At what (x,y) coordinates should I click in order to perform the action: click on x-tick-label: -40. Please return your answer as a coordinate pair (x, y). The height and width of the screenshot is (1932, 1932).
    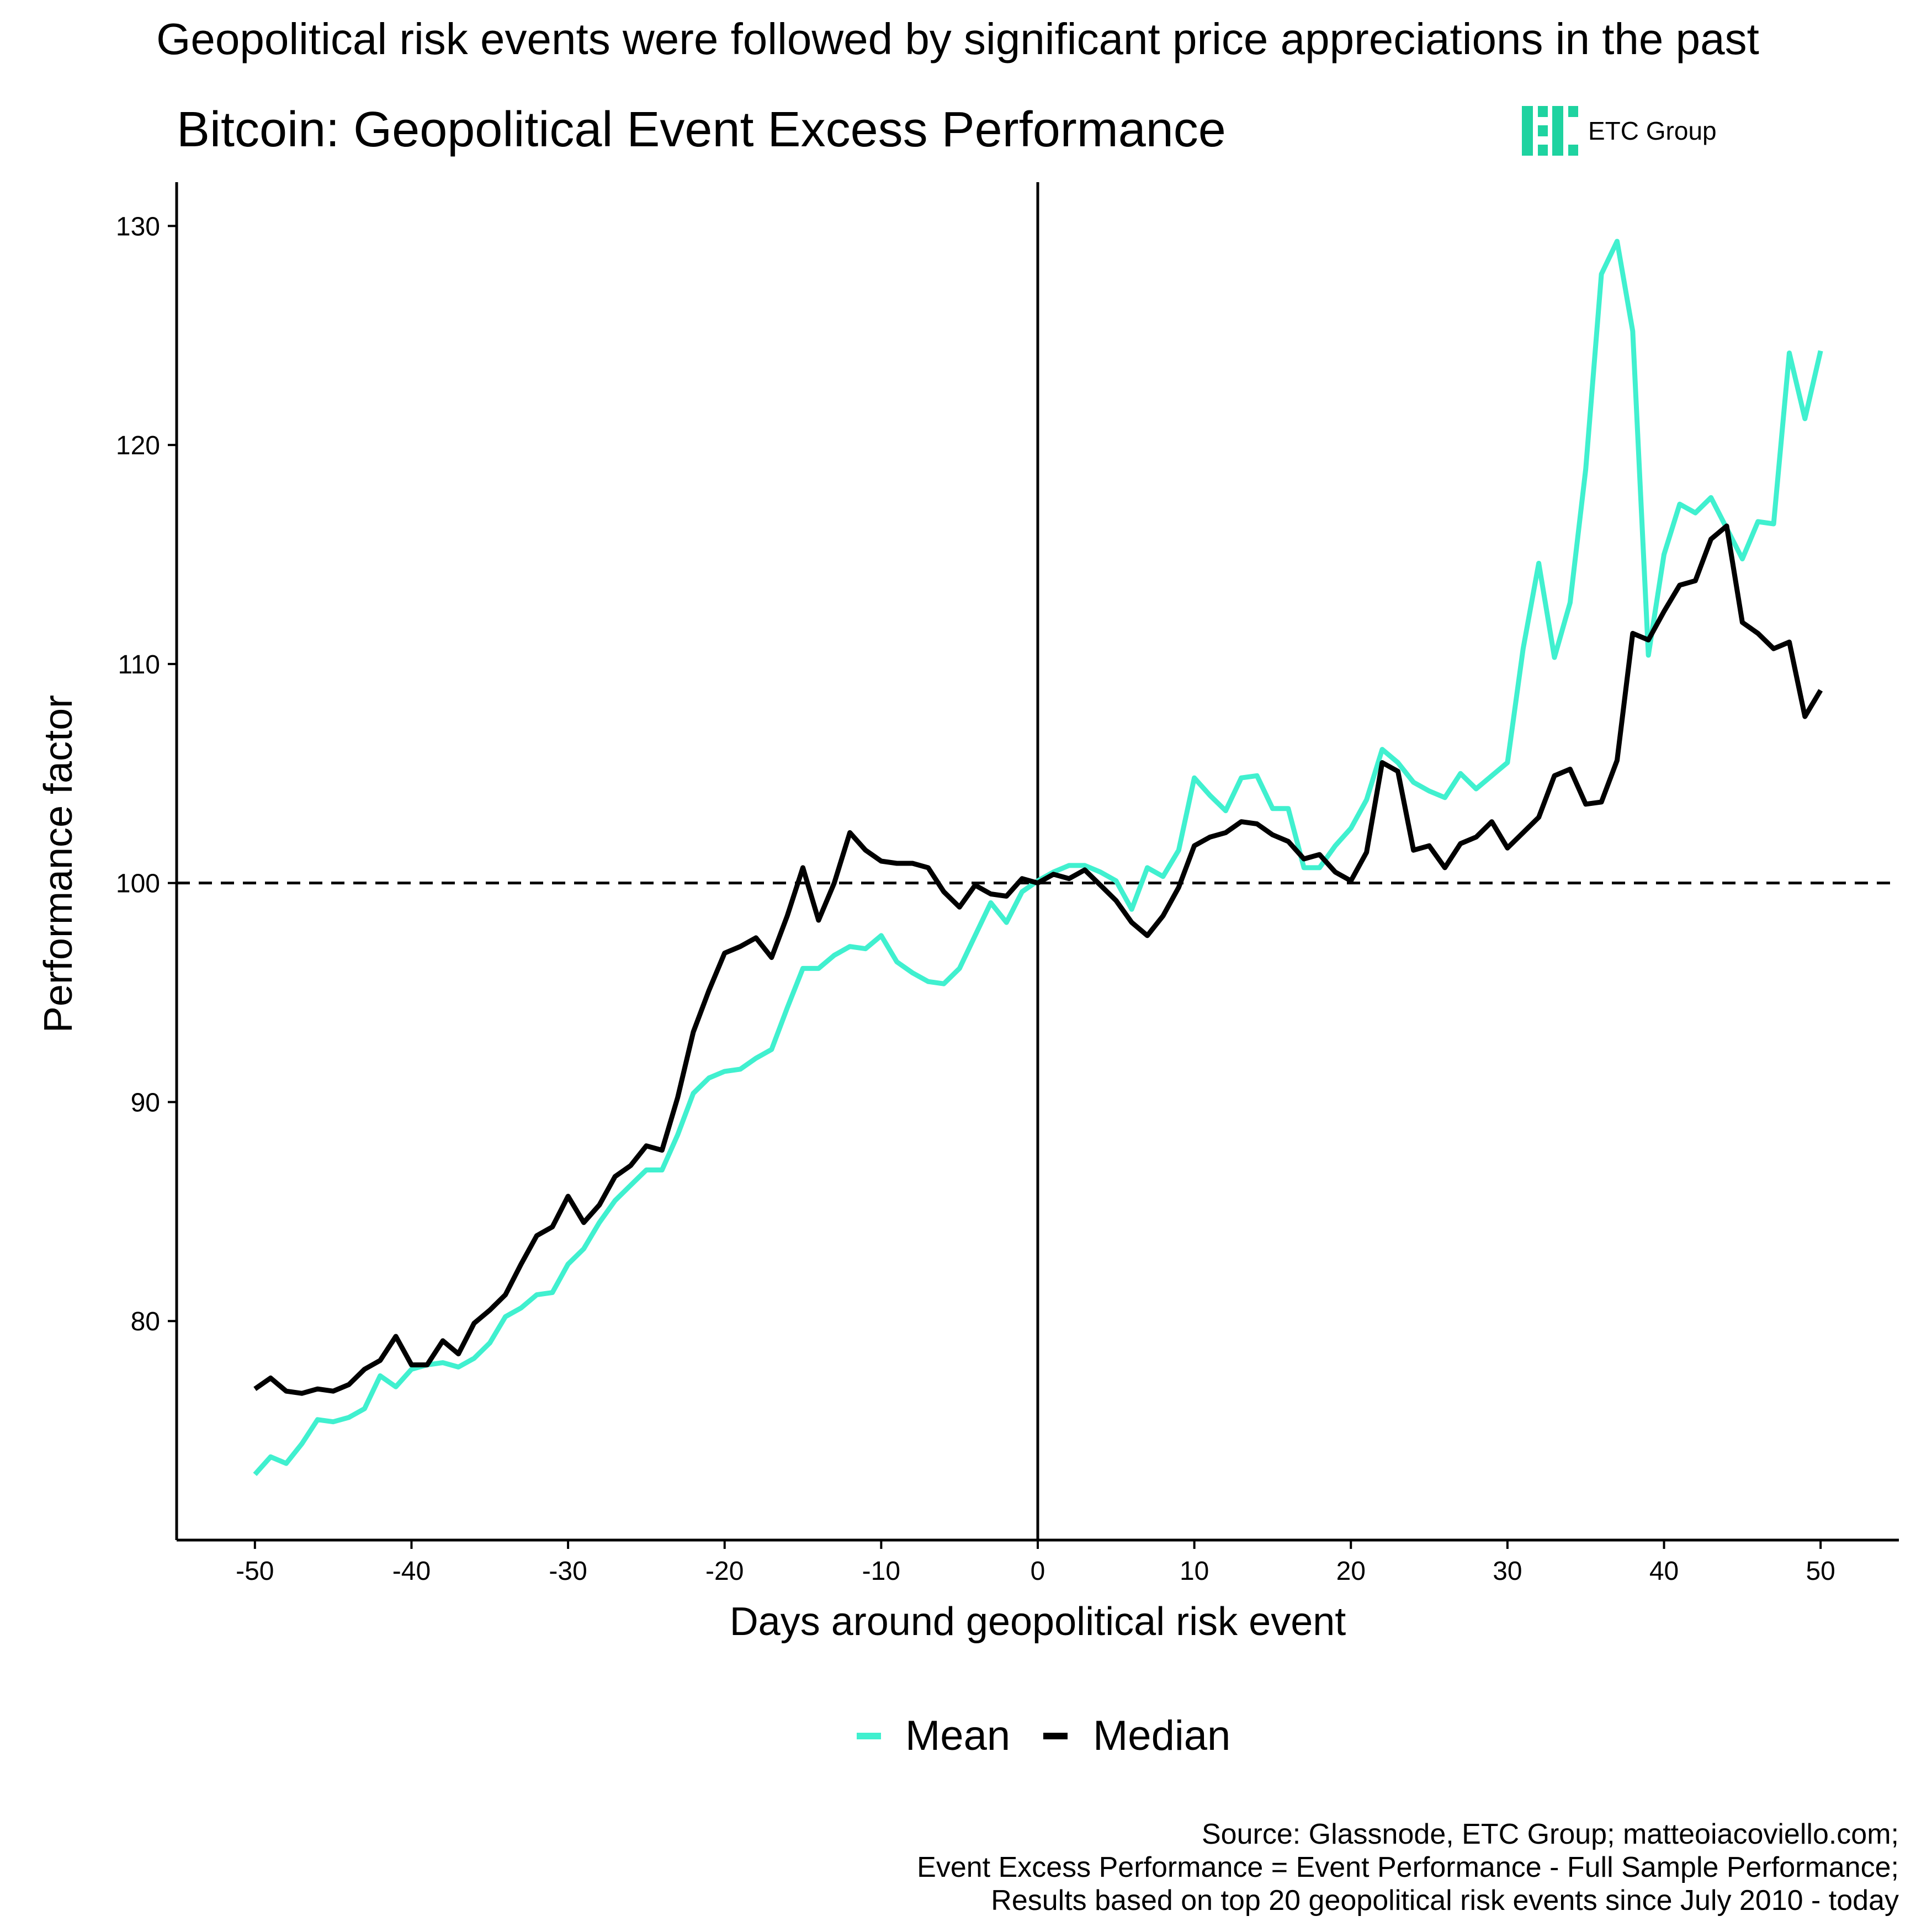
    Looking at the image, I should click on (412, 1572).